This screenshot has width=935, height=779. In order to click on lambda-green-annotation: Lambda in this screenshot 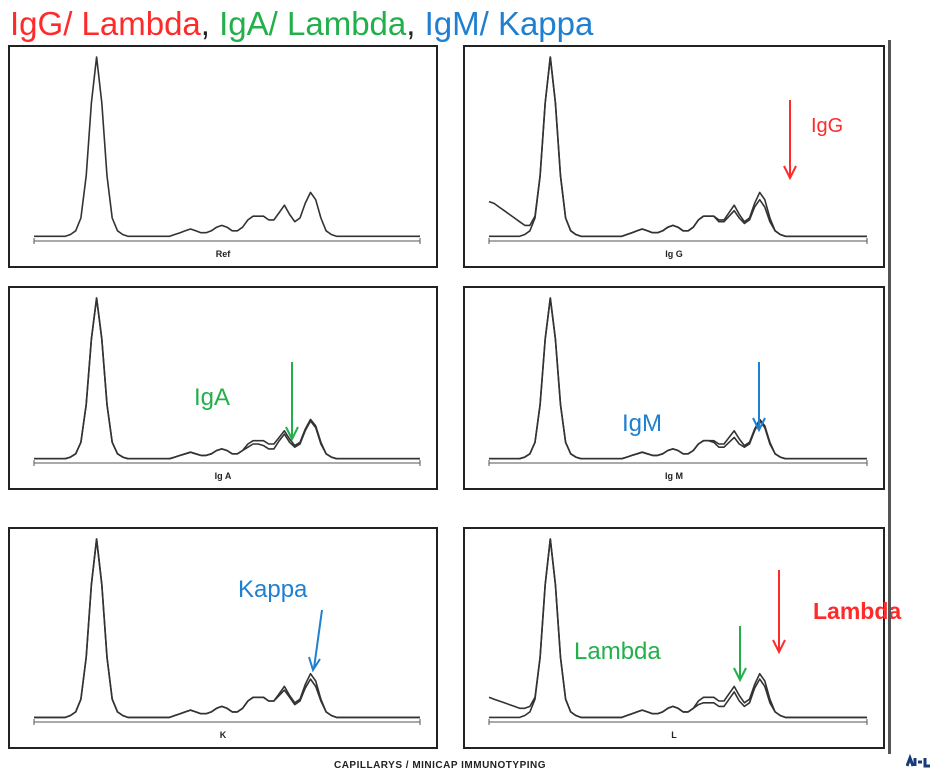, I will do `click(617, 651)`.